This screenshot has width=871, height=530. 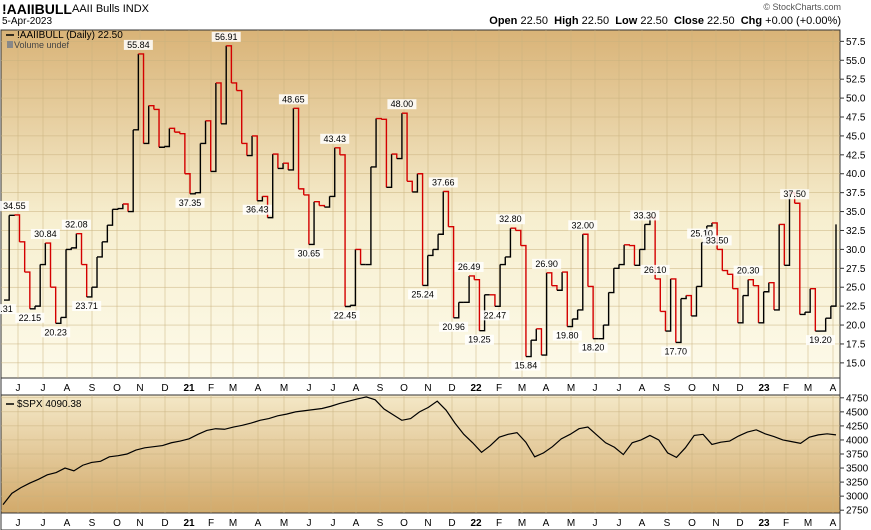 I want to click on panel-2-x-tick-label: O, so click(x=404, y=523).